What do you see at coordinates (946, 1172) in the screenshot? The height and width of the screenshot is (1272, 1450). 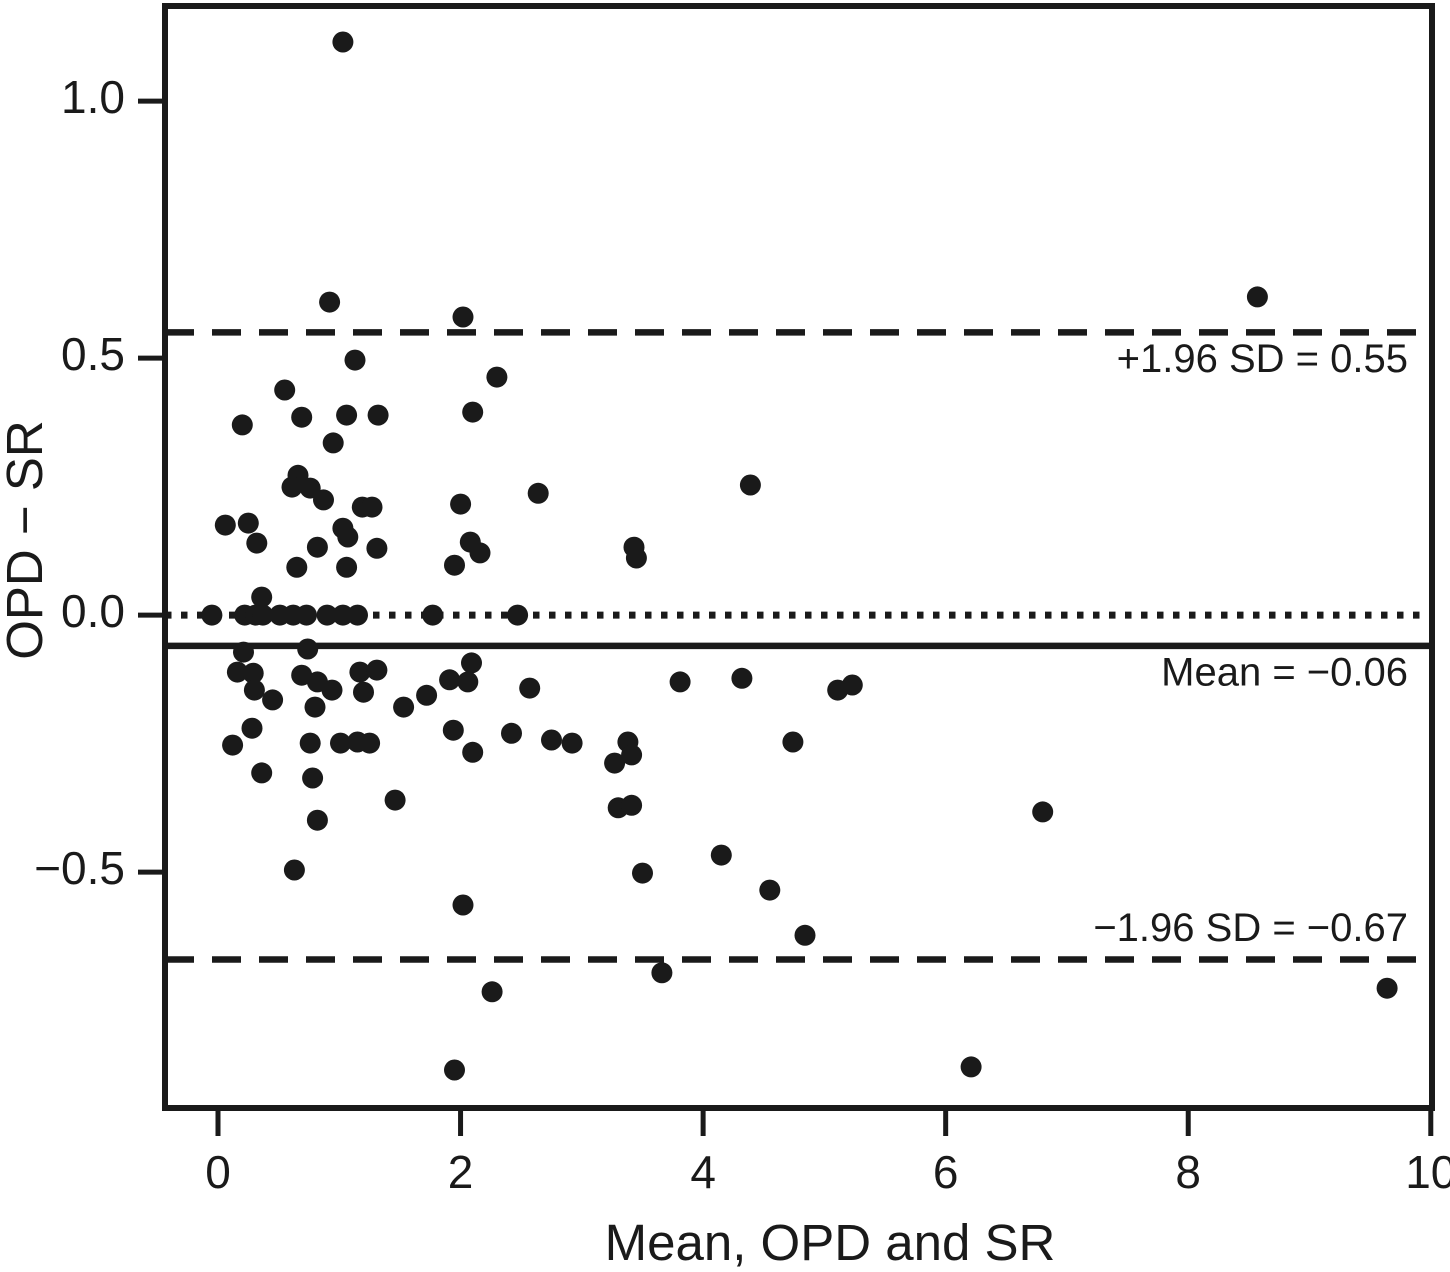 I see `x-tick-label: 6` at bounding box center [946, 1172].